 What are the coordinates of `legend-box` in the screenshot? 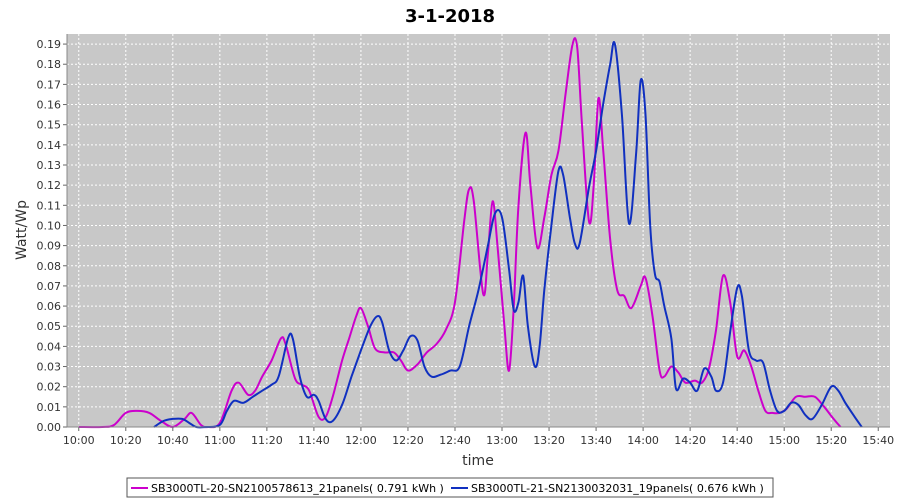 It's located at (450, 487).